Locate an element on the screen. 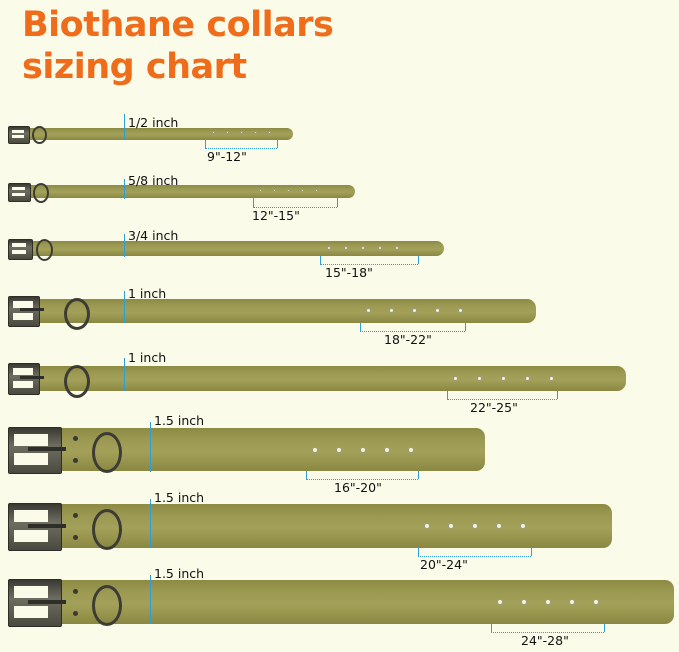 Image resolution: width=679 pixels, height=652 pixels. length-label: 12"-15" is located at coordinates (276, 215).